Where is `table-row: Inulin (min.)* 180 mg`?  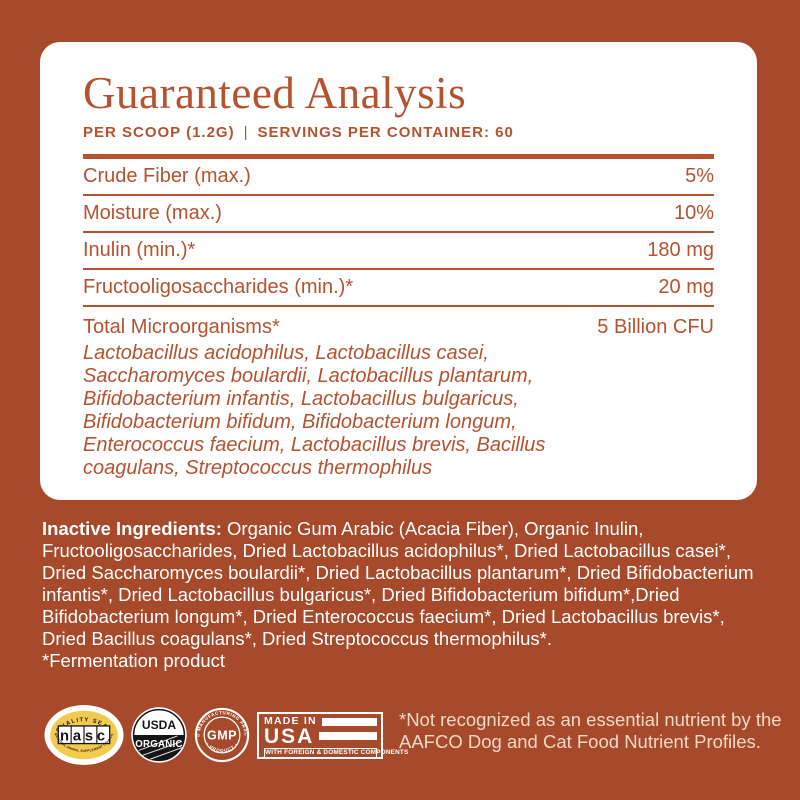 table-row: Inulin (min.)* 180 mg is located at coordinates (398, 252).